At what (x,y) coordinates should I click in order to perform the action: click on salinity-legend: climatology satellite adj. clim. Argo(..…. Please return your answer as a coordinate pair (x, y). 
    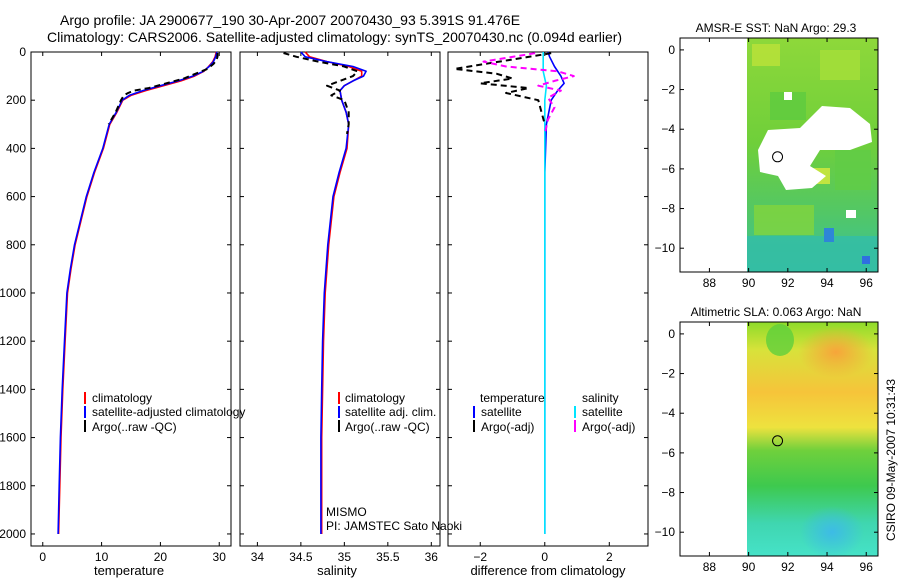
    Looking at the image, I should click on (387, 412).